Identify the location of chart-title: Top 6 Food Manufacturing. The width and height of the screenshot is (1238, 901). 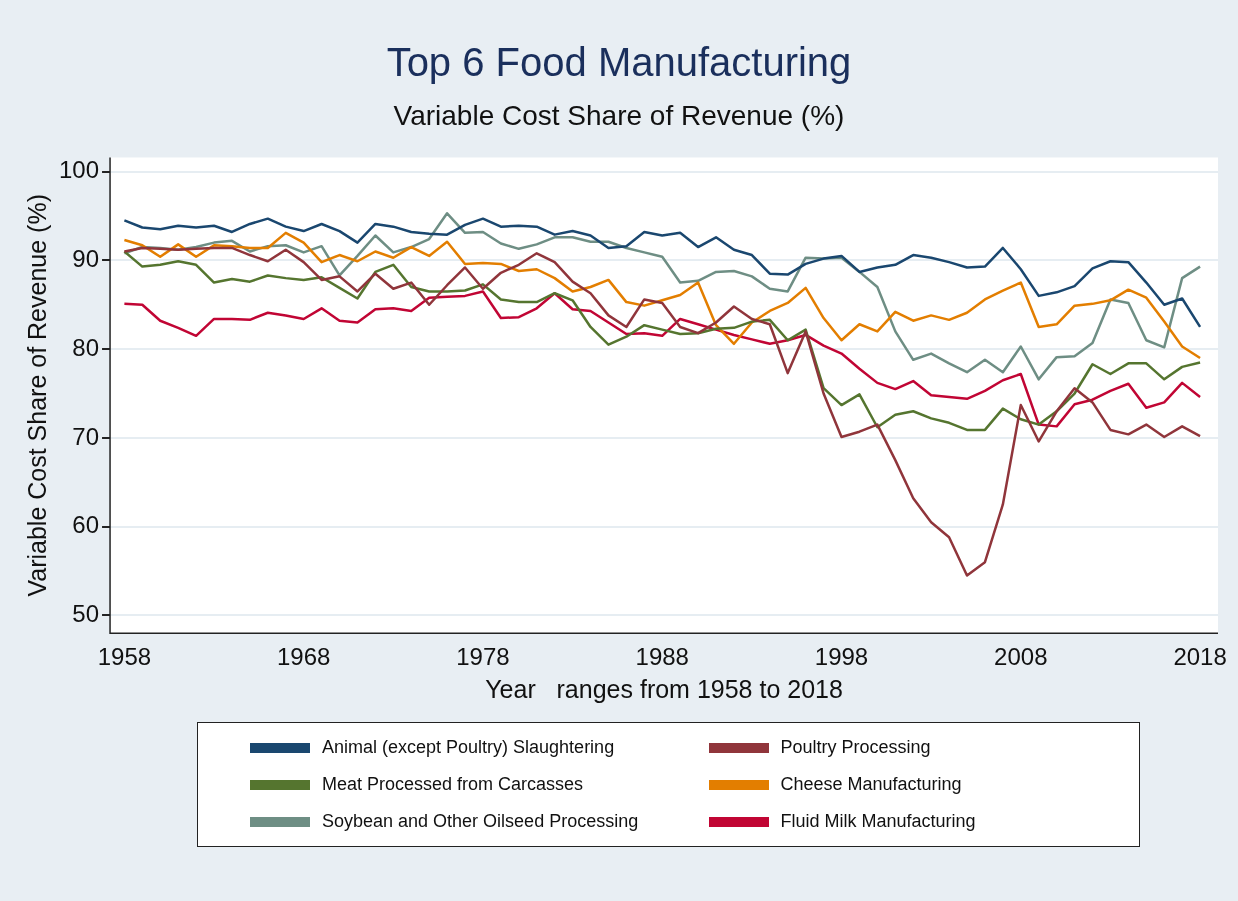
(619, 62).